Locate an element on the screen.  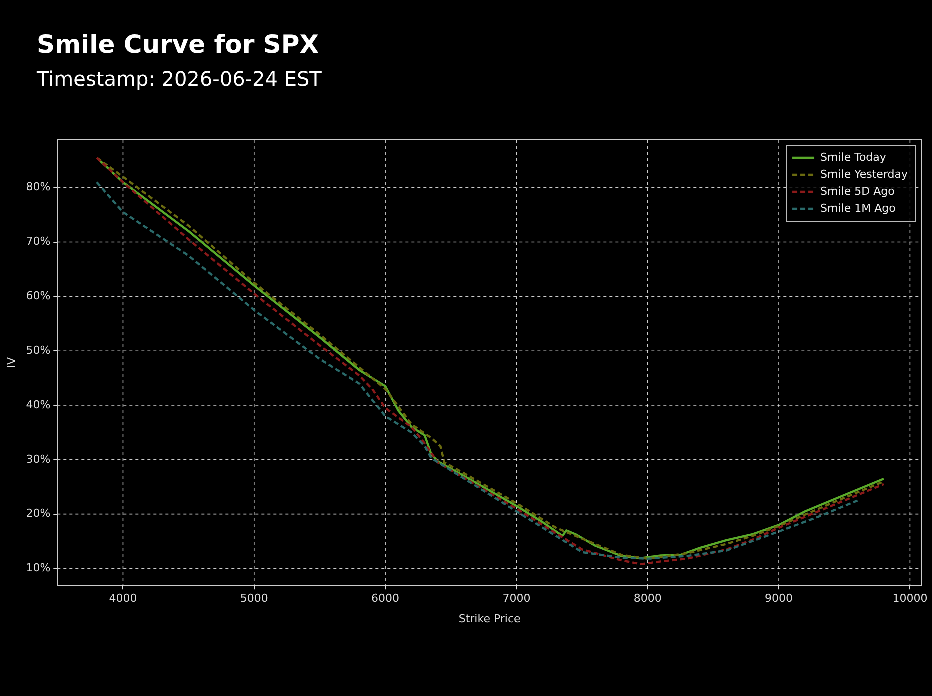
y-tick-label: 50% is located at coordinates (38, 350).